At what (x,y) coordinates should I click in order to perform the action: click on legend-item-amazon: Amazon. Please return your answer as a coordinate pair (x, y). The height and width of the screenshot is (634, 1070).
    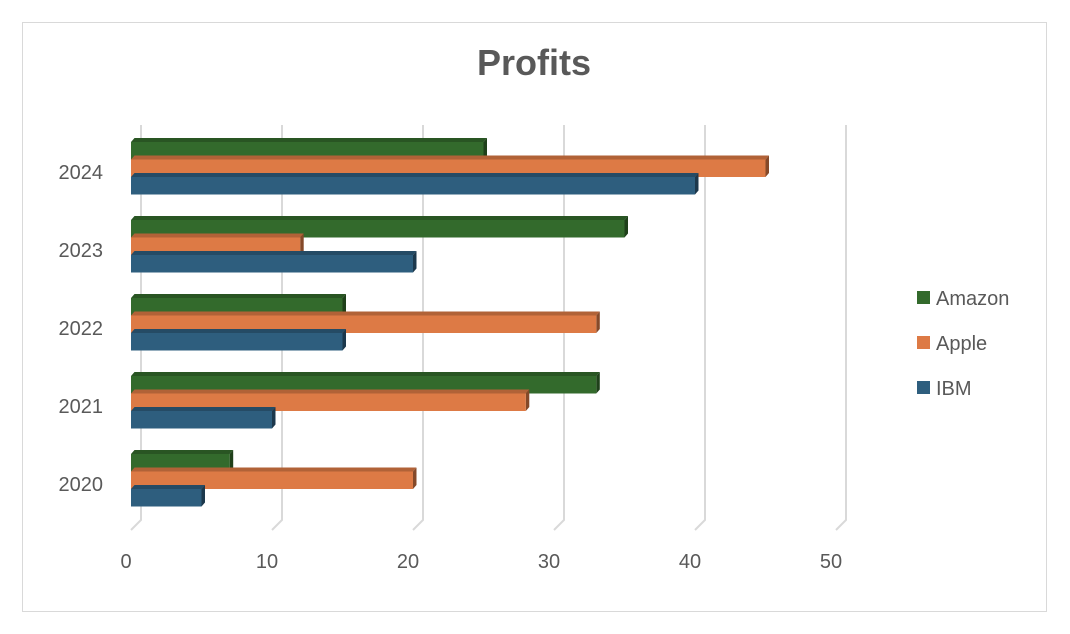
    Looking at the image, I should click on (963, 299).